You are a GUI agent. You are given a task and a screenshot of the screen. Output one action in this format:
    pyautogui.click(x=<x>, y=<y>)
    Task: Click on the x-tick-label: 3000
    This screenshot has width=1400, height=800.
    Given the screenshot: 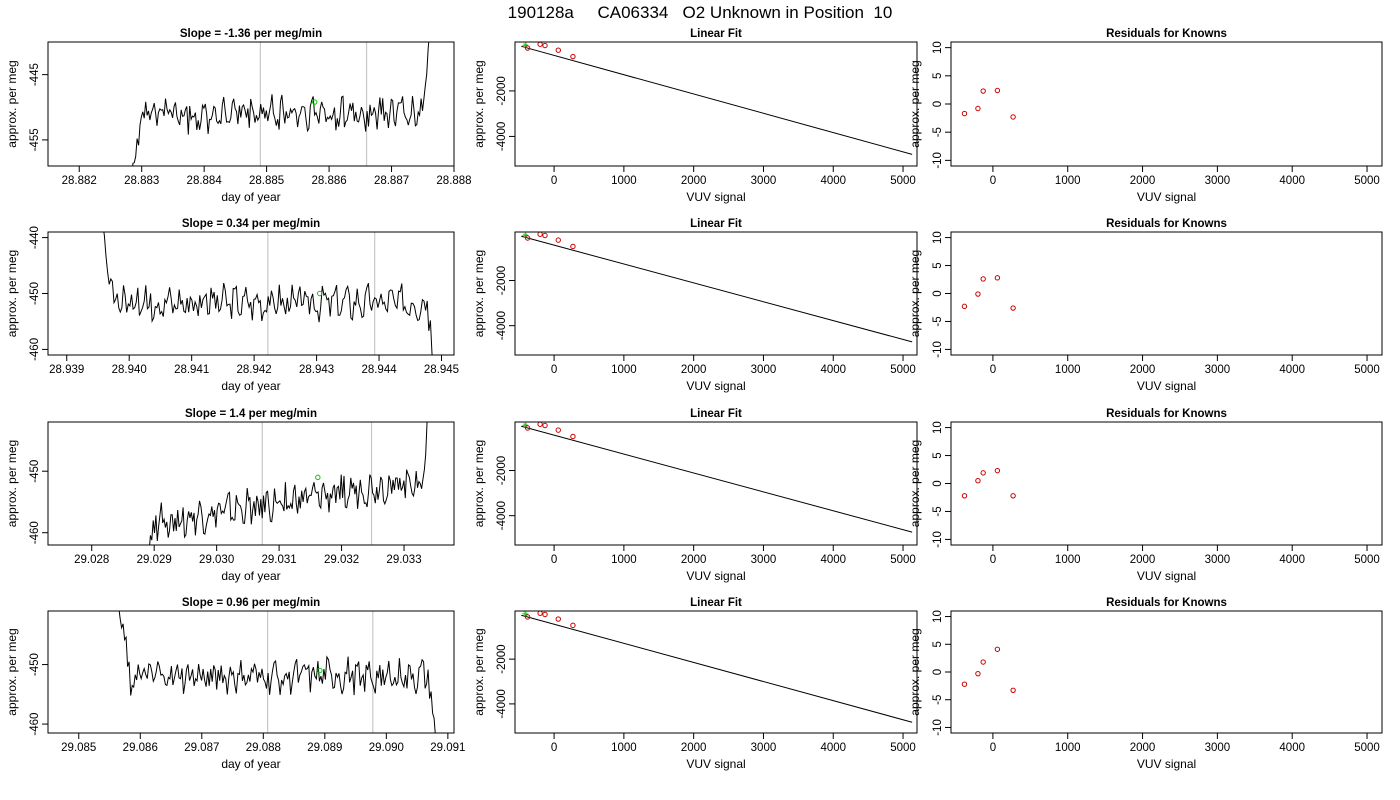 What is the action you would take?
    pyautogui.click(x=1218, y=181)
    